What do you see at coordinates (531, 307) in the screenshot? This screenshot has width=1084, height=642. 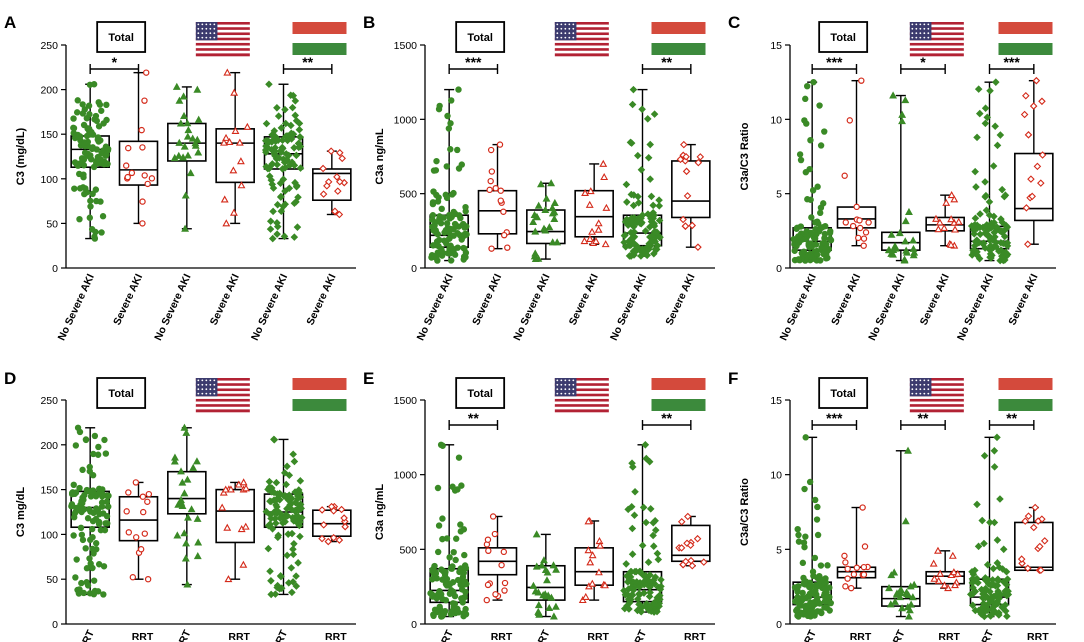 I see `x-tick-label: No Severe AKI` at bounding box center [531, 307].